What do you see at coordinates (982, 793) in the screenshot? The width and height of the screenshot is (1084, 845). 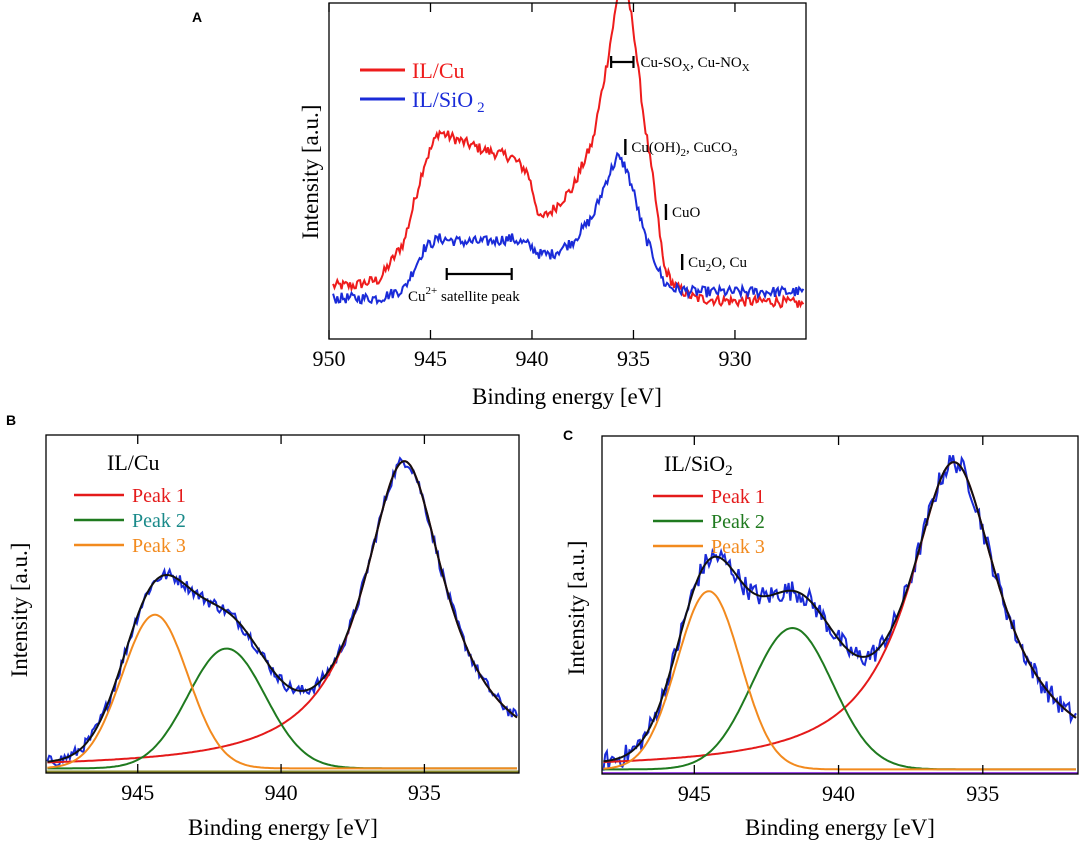 I see `panel-c-xtick-tick-label: 935` at bounding box center [982, 793].